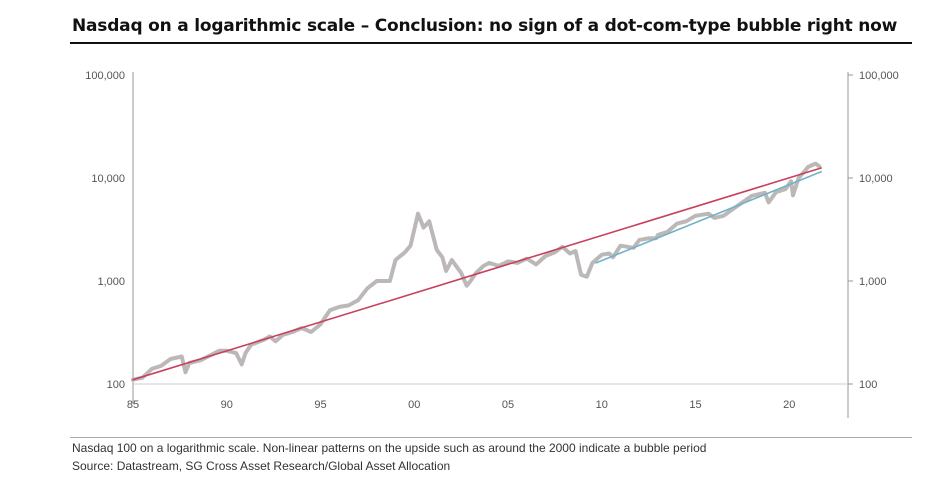 Image resolution: width=952 pixels, height=497 pixels. I want to click on x-tick-label: 90, so click(227, 405).